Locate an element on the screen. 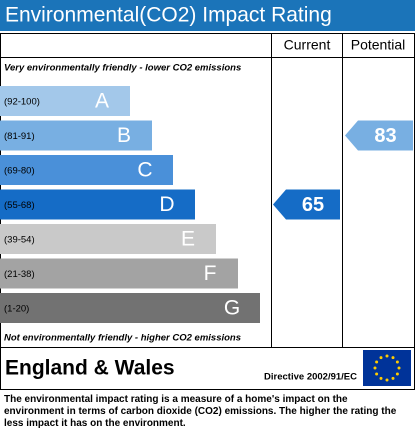 The image size is (415, 437). directive: Directive 2002/91/EC is located at coordinates (310, 377).